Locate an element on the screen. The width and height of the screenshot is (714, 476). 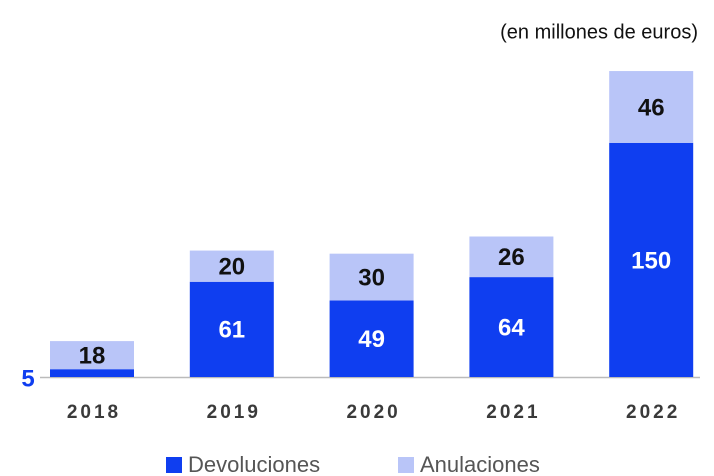
value-label: 30 is located at coordinates (371, 277).